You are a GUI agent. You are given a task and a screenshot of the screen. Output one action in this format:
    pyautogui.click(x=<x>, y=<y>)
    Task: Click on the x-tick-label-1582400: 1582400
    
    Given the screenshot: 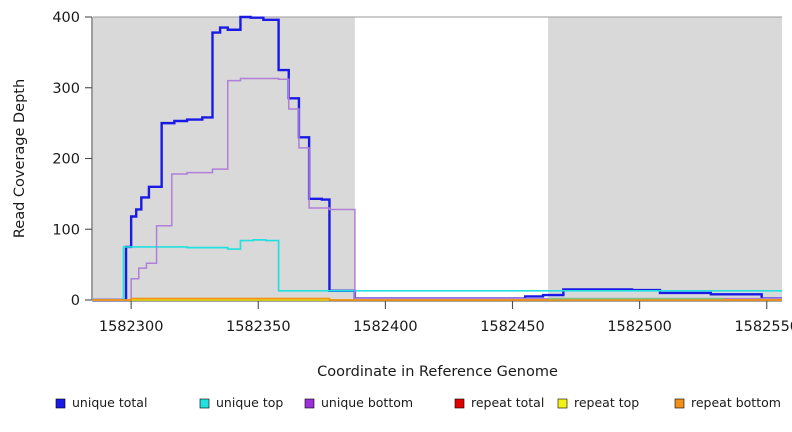 What is the action you would take?
    pyautogui.click(x=385, y=327)
    